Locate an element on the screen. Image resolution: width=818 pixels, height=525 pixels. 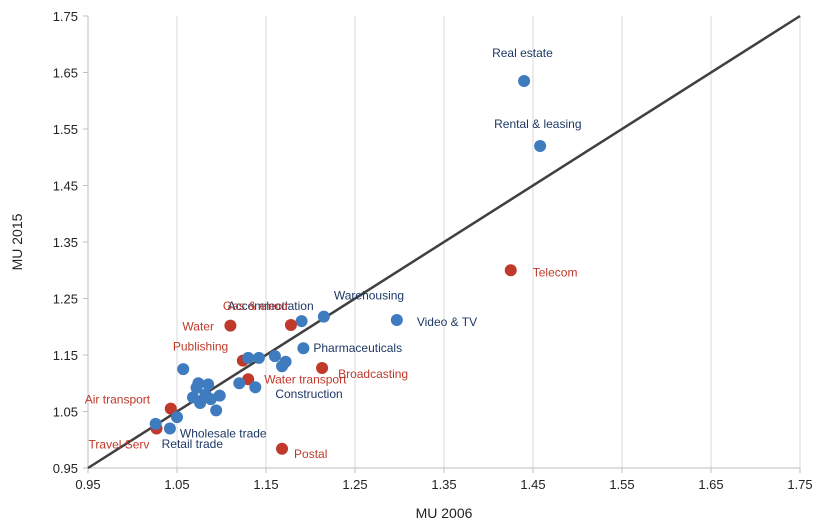
point-label: Broadcasting is located at coordinates (373, 374).